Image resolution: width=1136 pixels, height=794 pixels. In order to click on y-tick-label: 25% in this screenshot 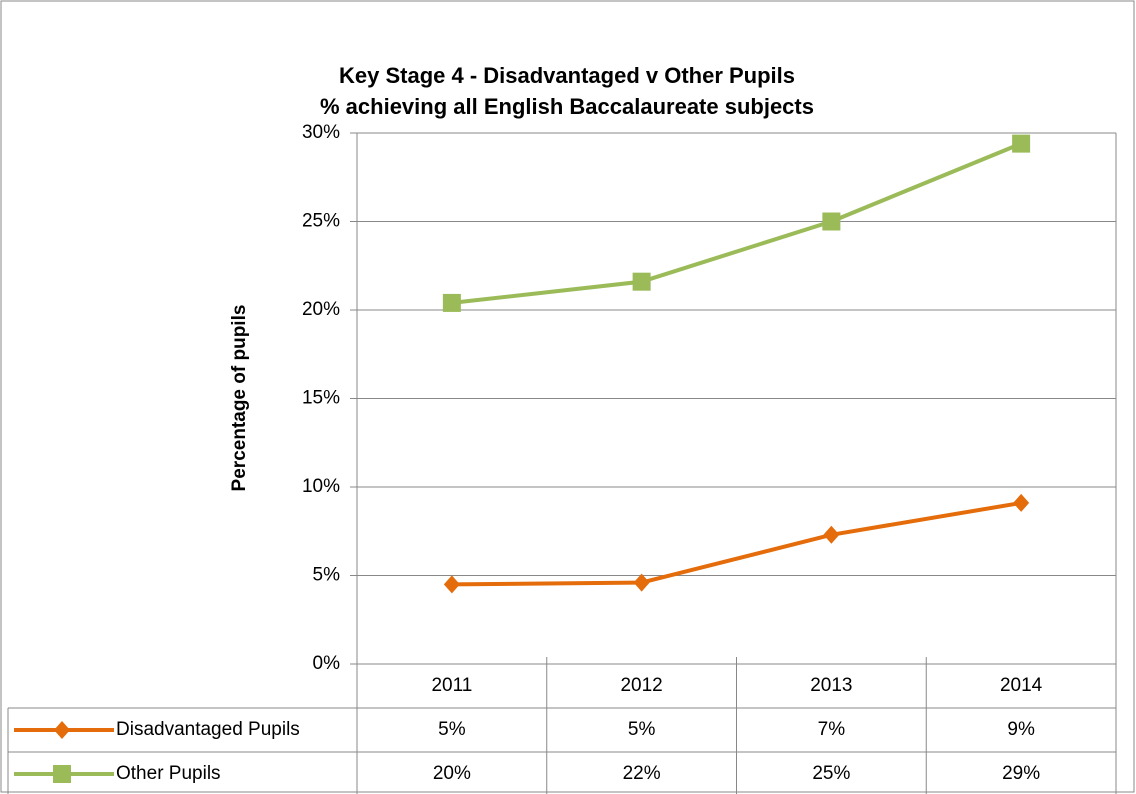, I will do `click(321, 221)`.